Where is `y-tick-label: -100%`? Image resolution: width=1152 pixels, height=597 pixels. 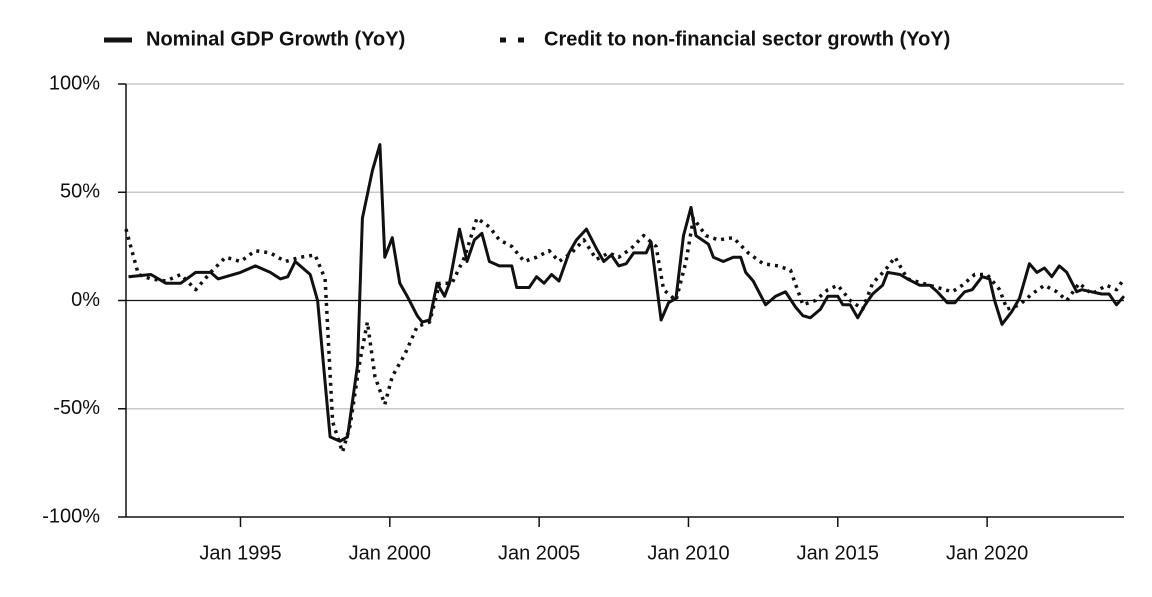 y-tick-label: -100% is located at coordinates (71, 516).